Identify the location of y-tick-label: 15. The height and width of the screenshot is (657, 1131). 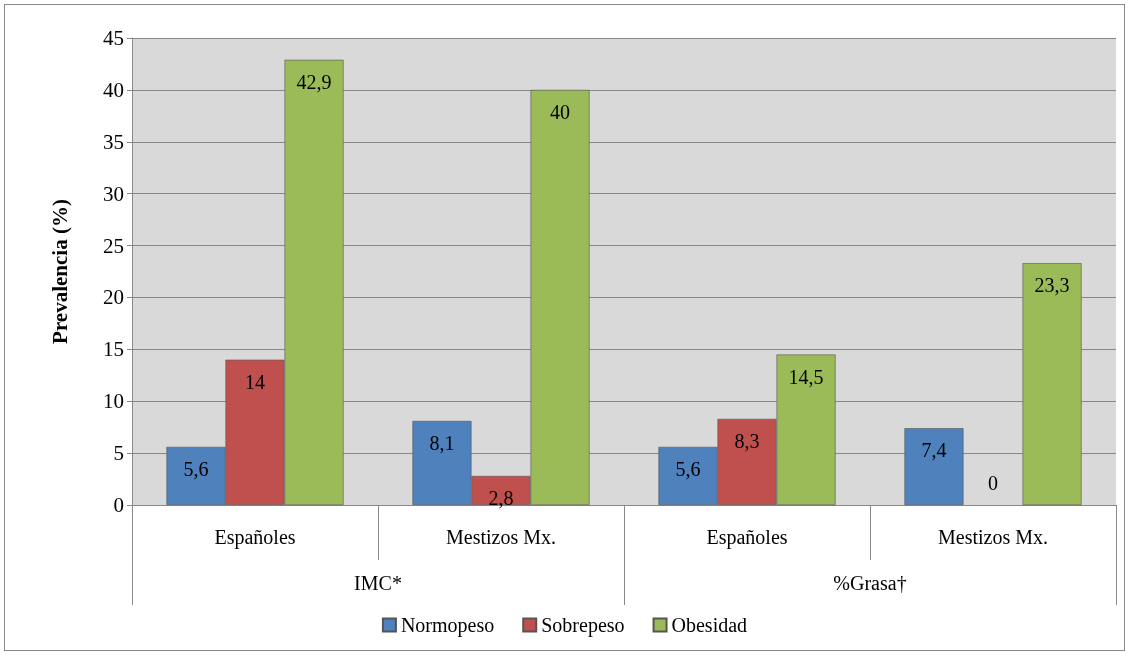
(113, 349).